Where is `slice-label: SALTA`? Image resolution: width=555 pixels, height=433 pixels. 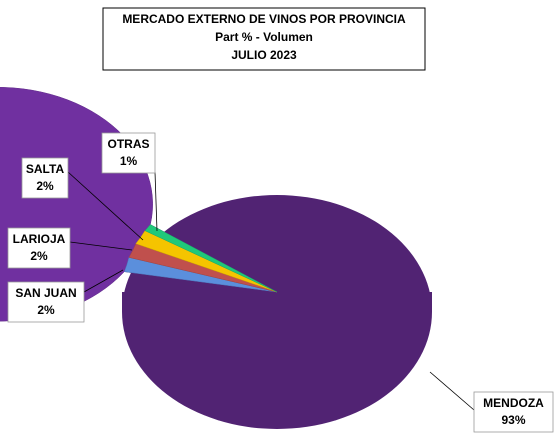
slice-label: SALTA is located at coordinates (45, 169).